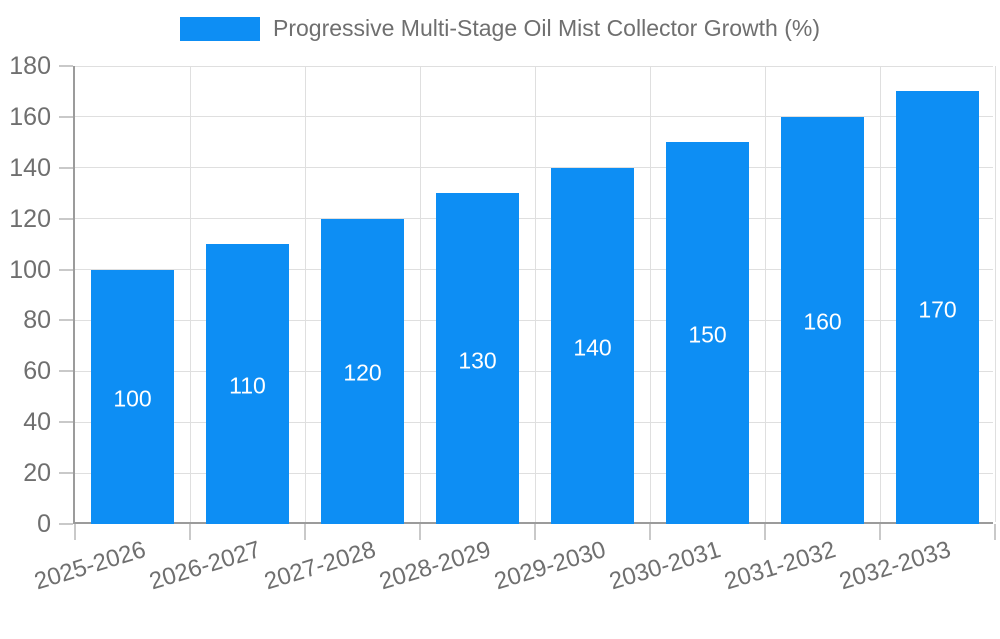  I want to click on bar-value-label: 110, so click(247, 385).